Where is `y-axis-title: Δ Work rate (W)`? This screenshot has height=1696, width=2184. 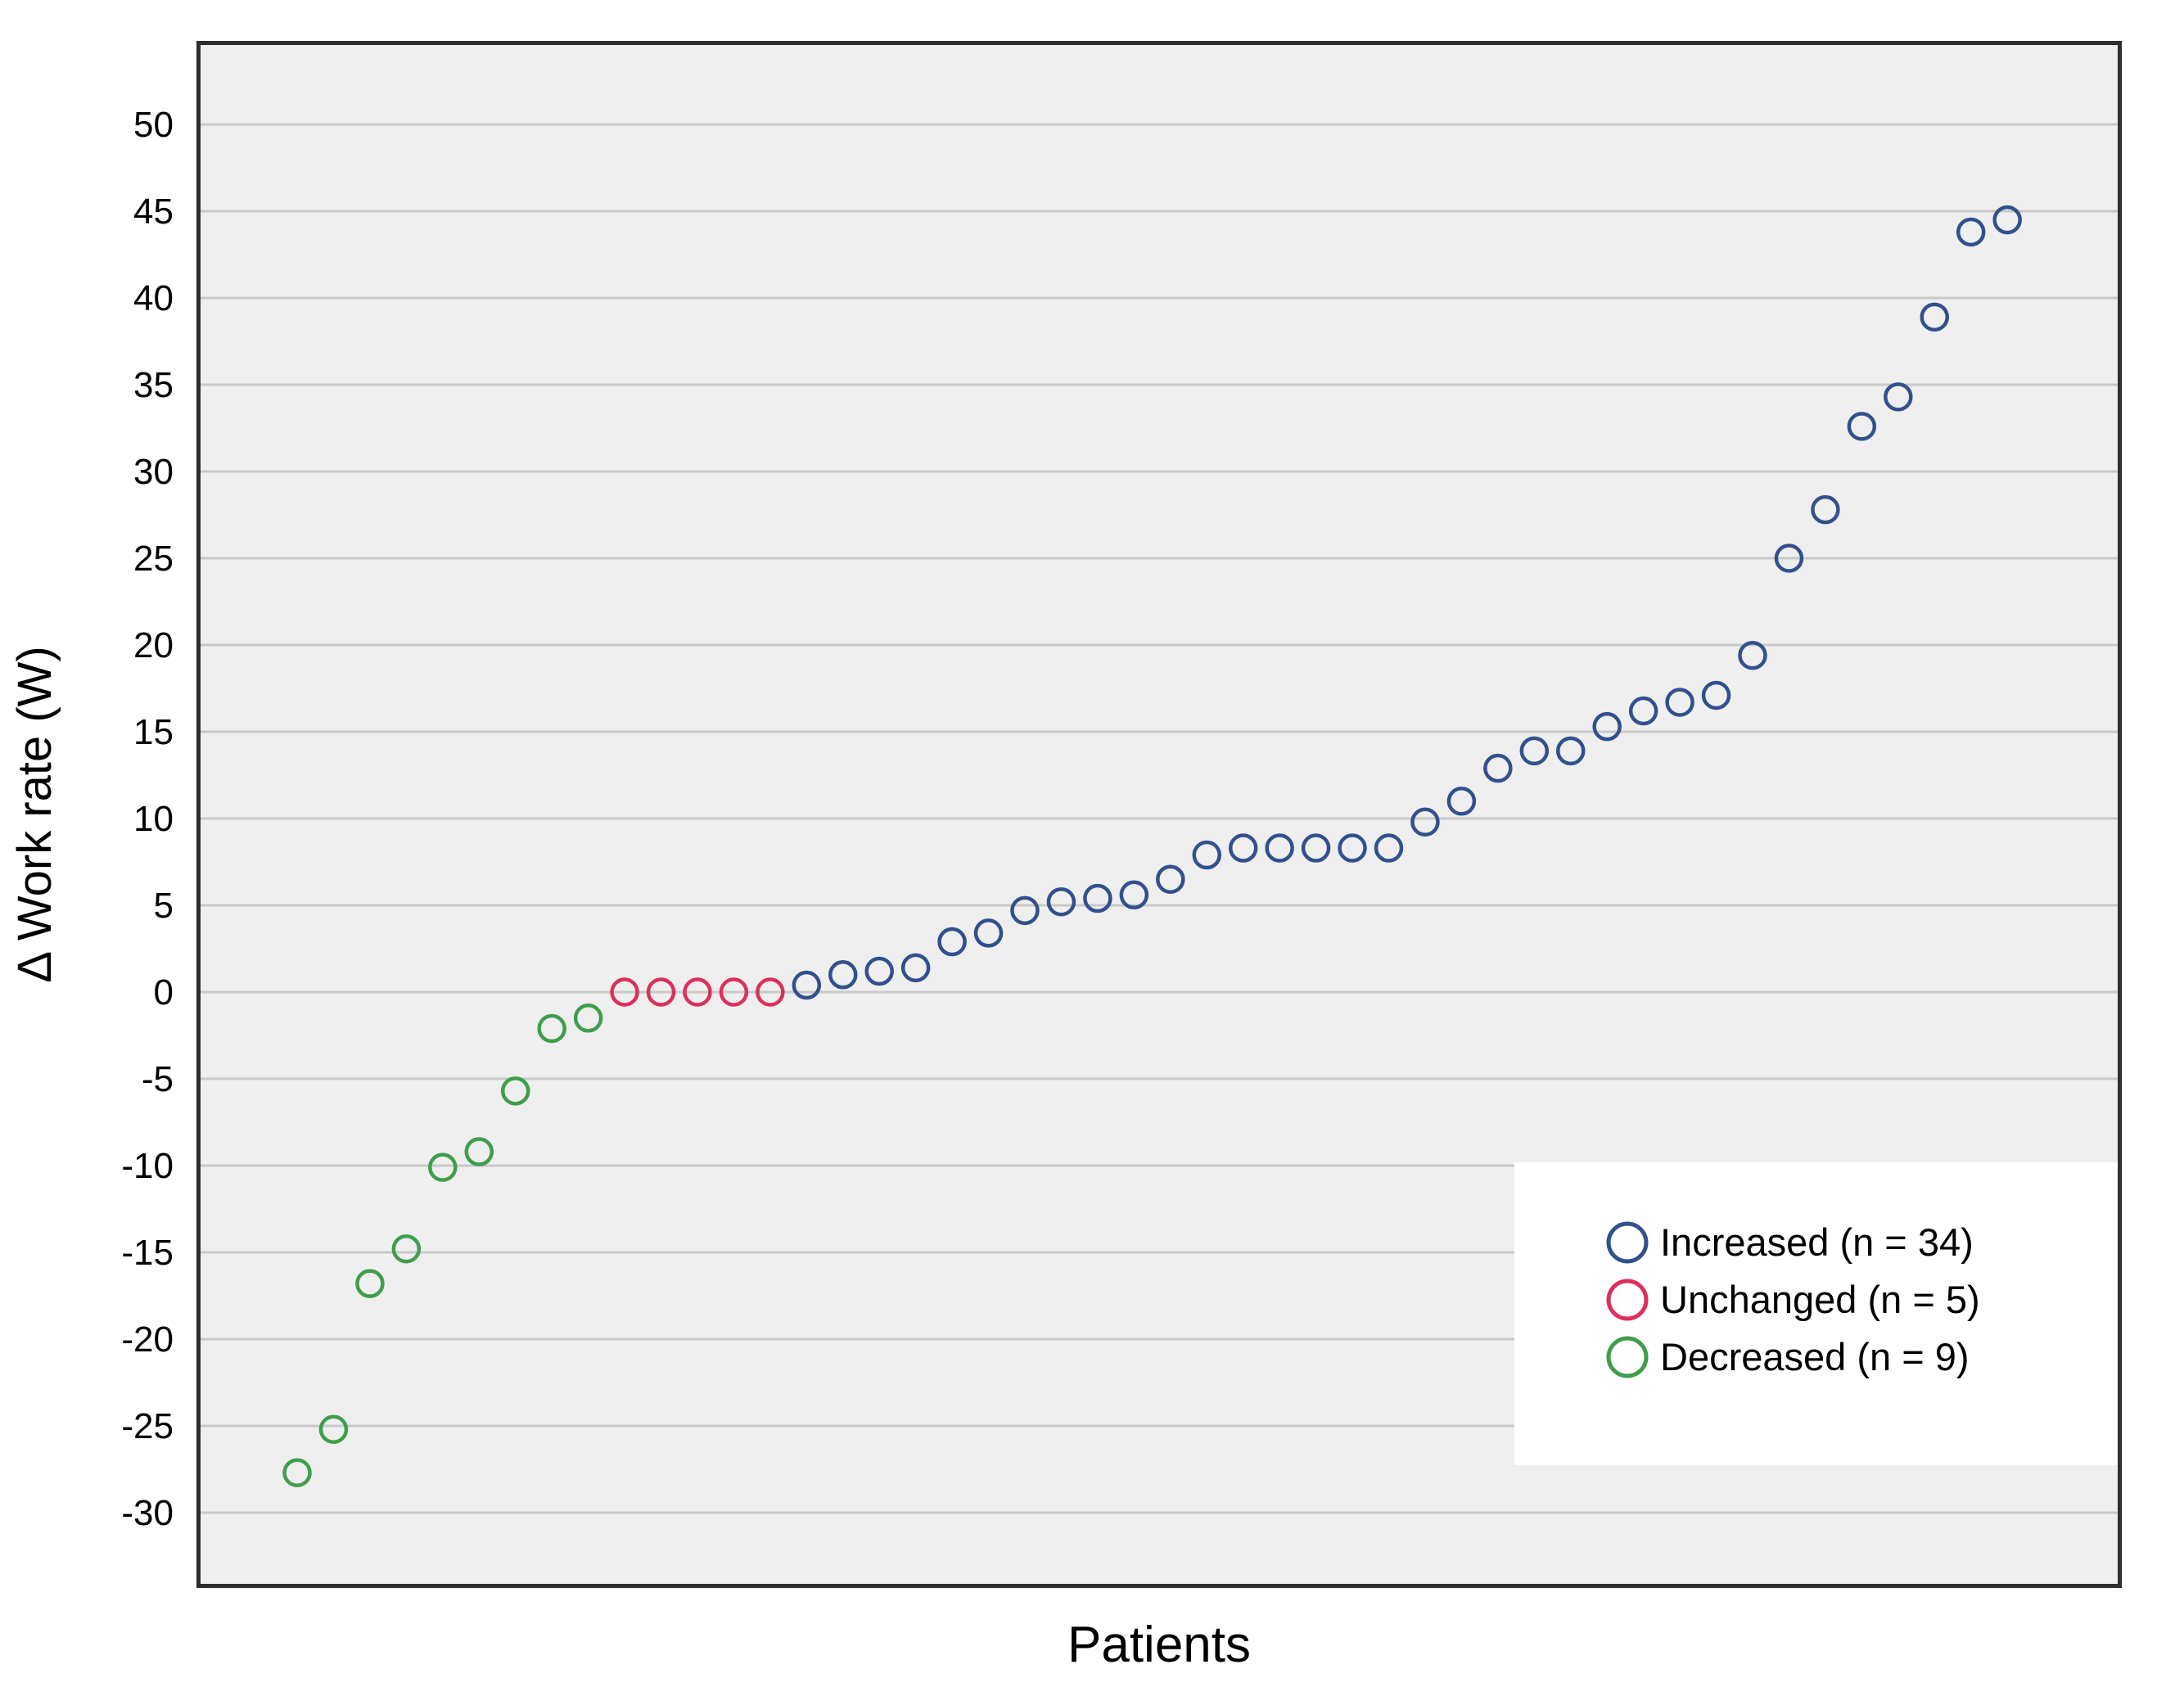
y-axis-title: Δ Work rate (W) is located at coordinates (35, 814).